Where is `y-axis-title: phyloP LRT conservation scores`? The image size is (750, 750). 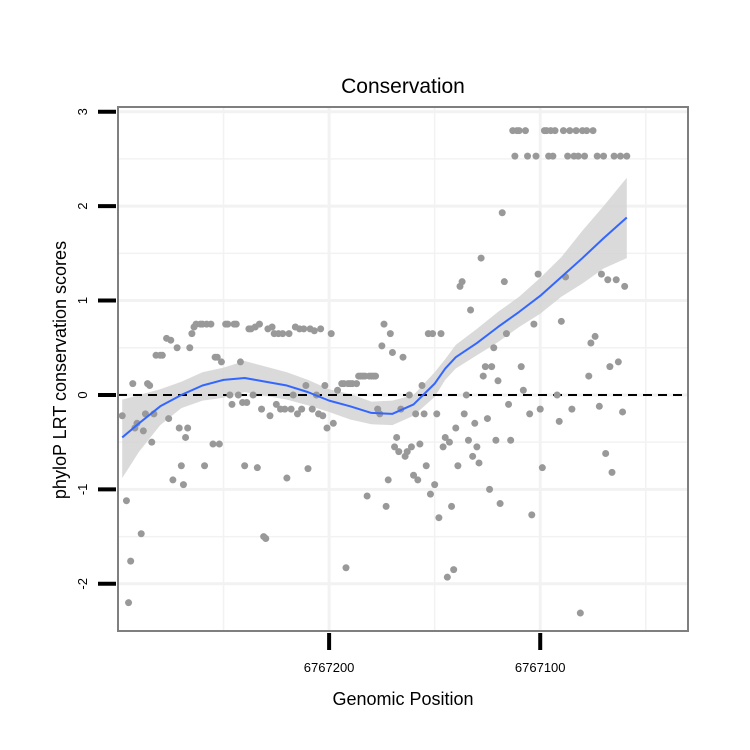
y-axis-title: phyloP LRT conservation scores is located at coordinates (60, 370).